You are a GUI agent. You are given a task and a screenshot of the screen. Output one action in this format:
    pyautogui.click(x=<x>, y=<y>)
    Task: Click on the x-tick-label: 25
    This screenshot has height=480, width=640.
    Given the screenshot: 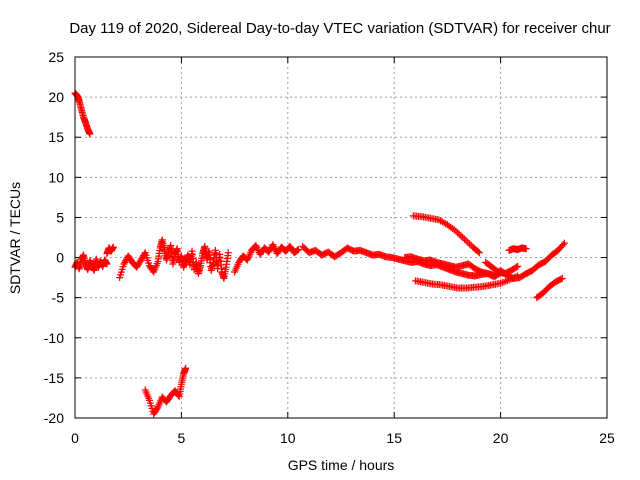 What is the action you would take?
    pyautogui.click(x=607, y=438)
    